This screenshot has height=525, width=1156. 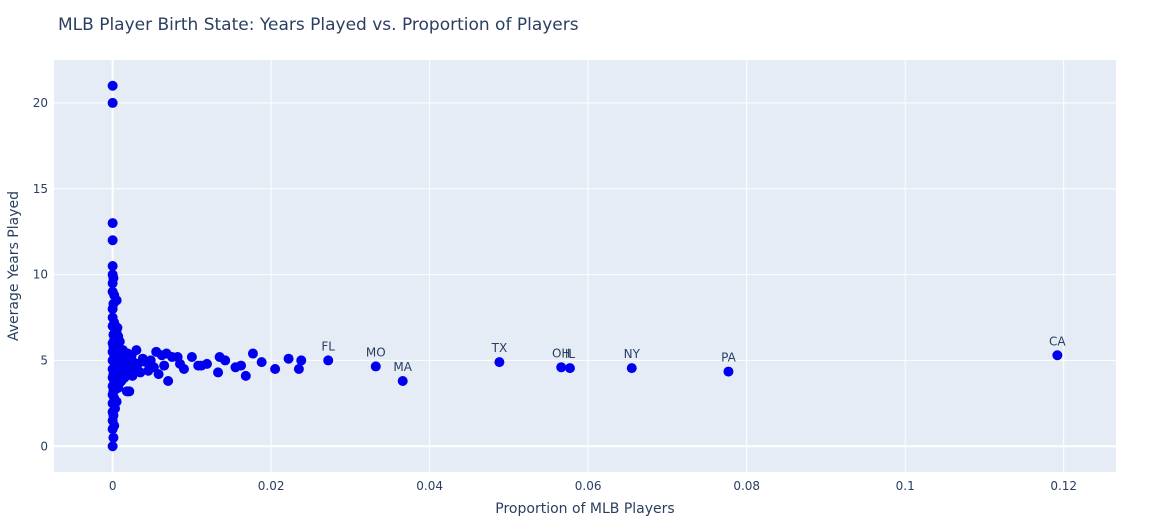 What do you see at coordinates (40, 189) in the screenshot?
I see `y-tick-label: 15` at bounding box center [40, 189].